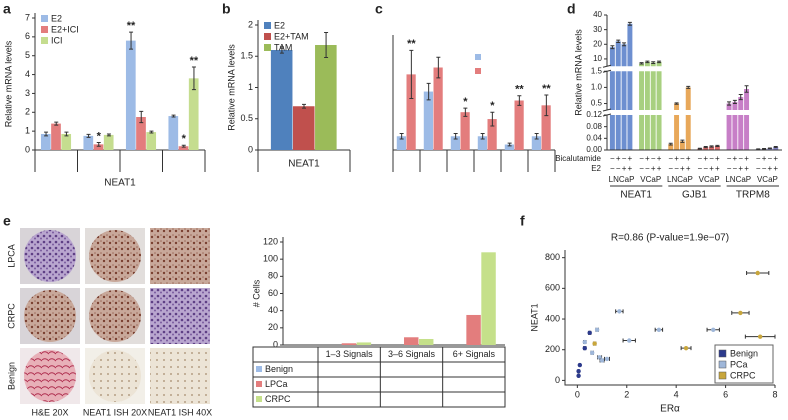 This screenshot has height=420, width=788. Describe the element at coordinates (522, 221) in the screenshot. I see `panel-label: f` at that location.